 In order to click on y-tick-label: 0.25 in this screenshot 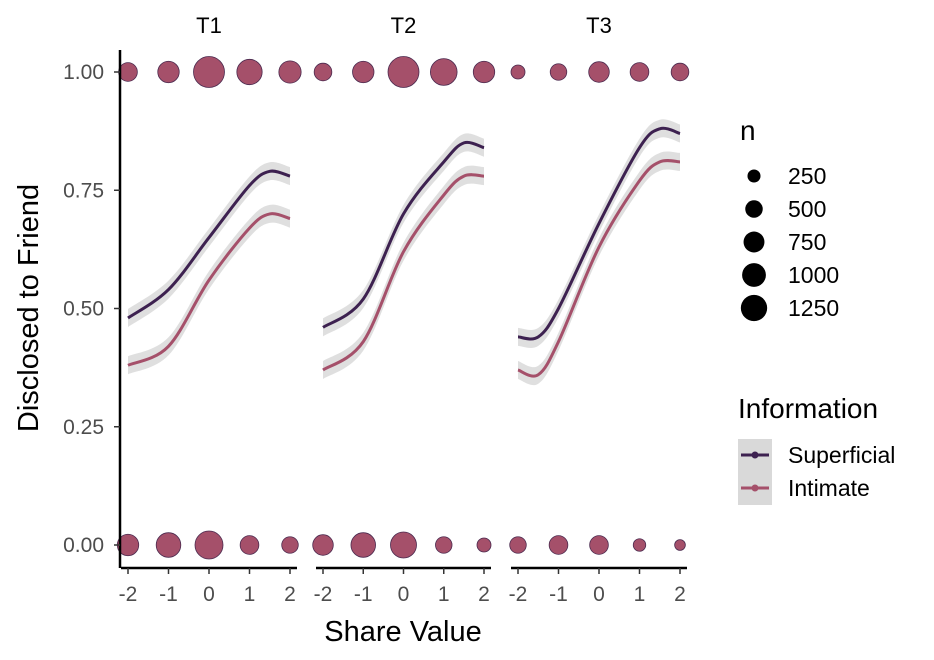, I will do `click(83, 427)`.